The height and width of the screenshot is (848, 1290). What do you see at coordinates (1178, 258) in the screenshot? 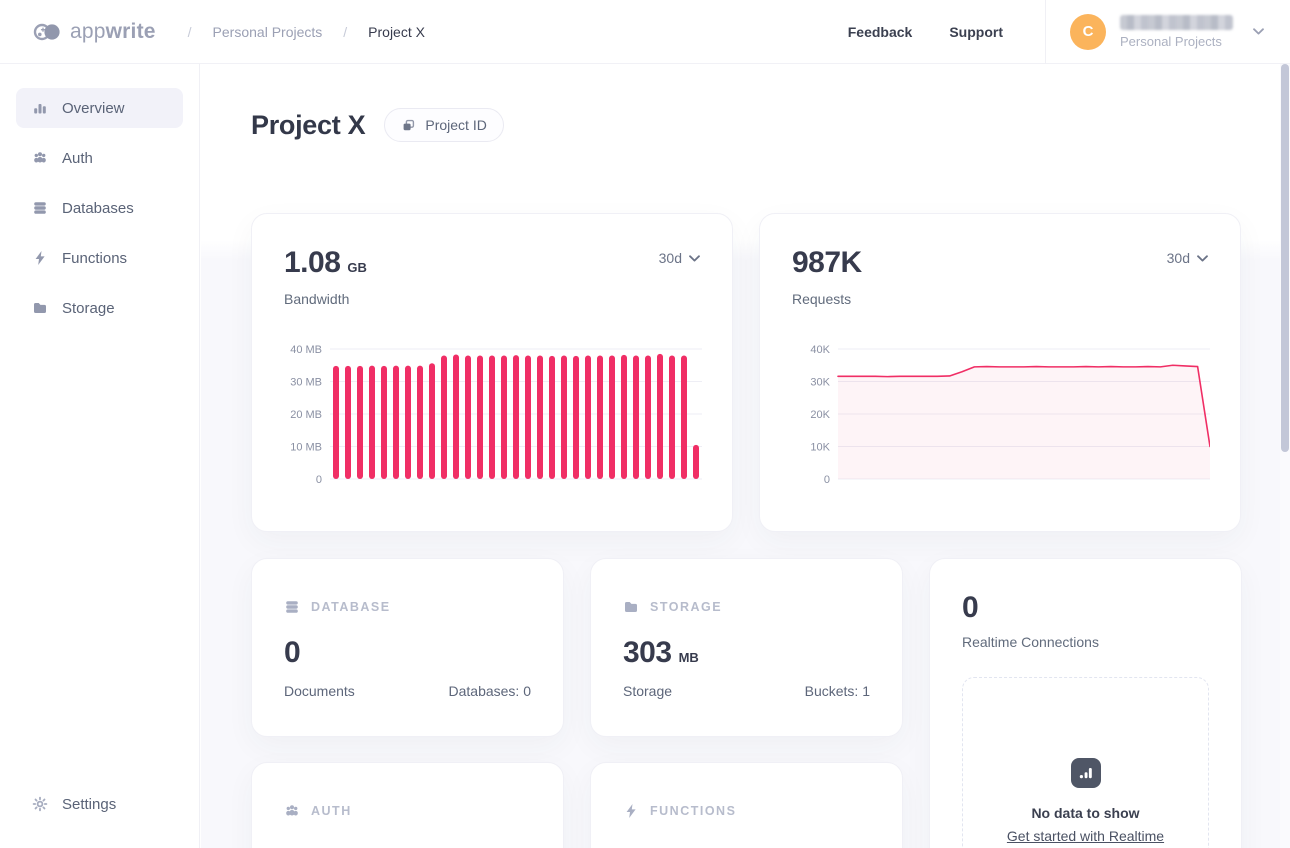
I see `requests-range-value: 30d` at bounding box center [1178, 258].